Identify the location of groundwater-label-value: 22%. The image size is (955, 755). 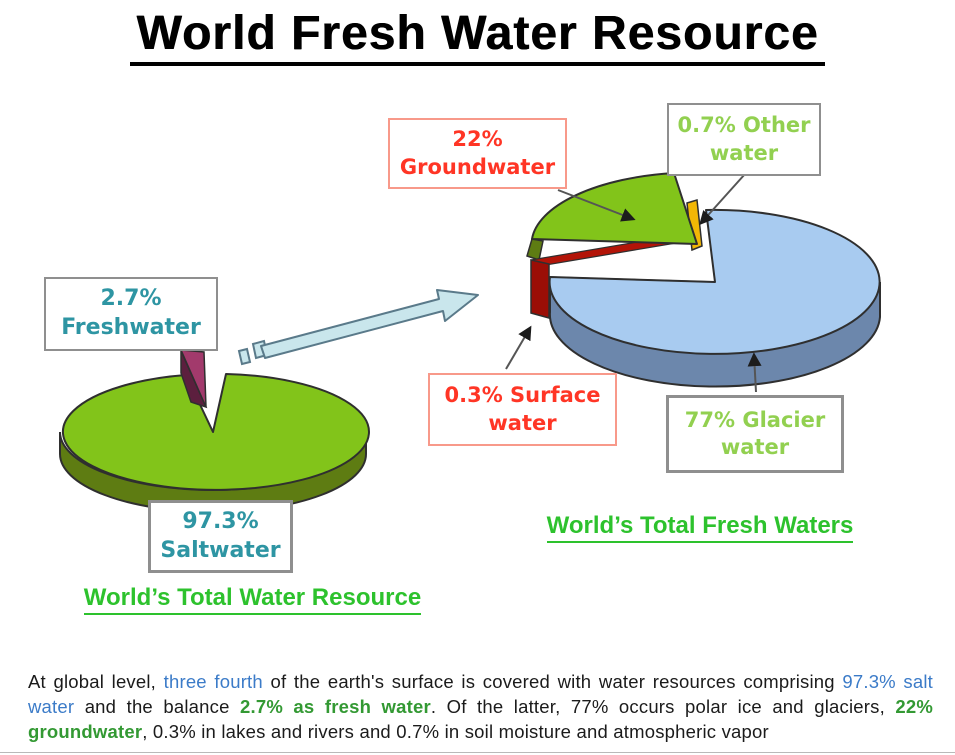
(477, 139).